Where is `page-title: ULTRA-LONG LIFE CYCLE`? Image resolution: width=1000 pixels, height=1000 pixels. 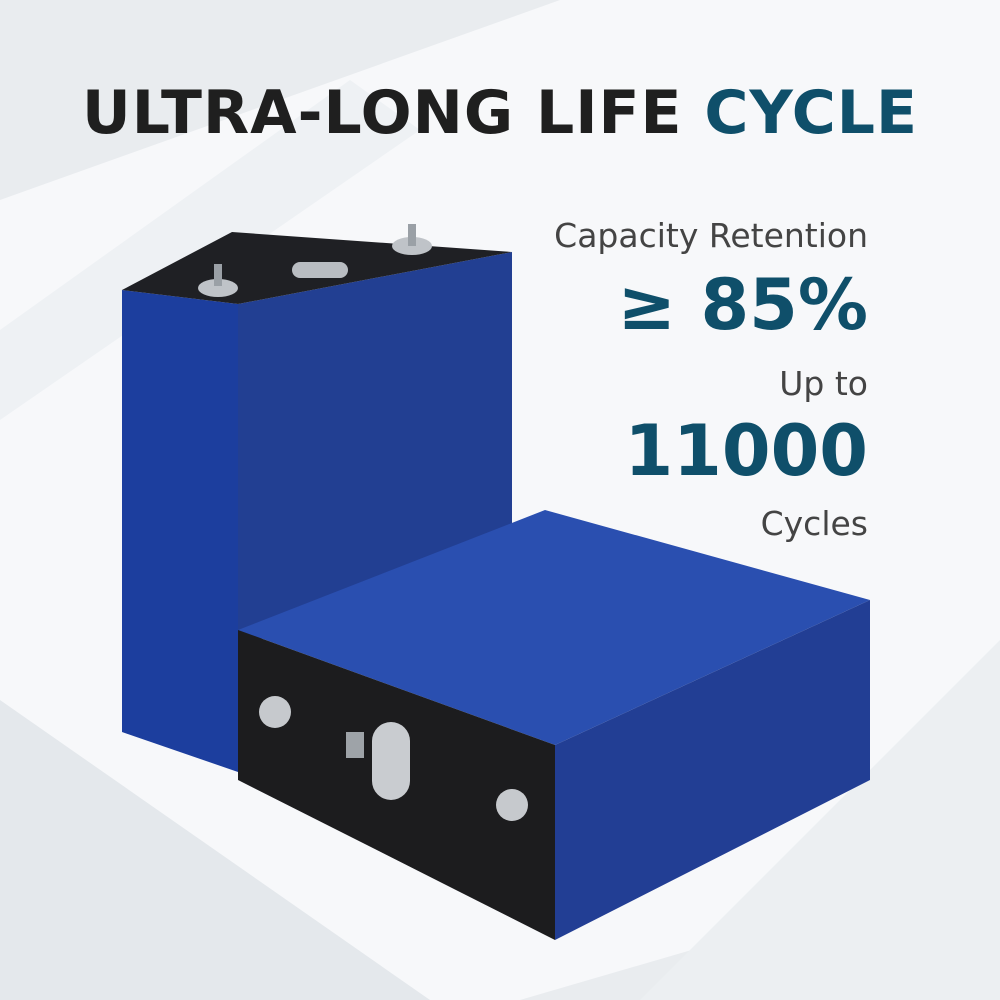 page-title: ULTRA-LONG LIFE CYCLE is located at coordinates (500, 113).